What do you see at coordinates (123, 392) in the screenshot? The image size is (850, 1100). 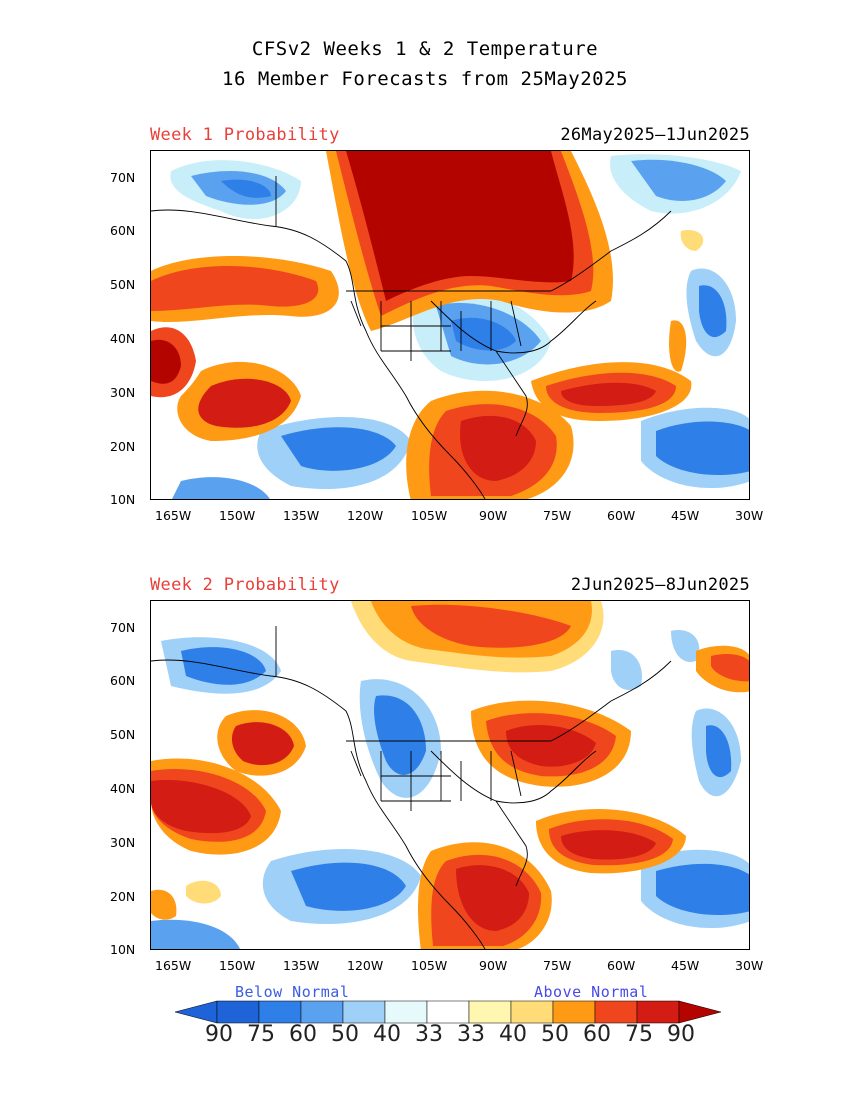 I see `lat-tick-30n: 30N` at bounding box center [123, 392].